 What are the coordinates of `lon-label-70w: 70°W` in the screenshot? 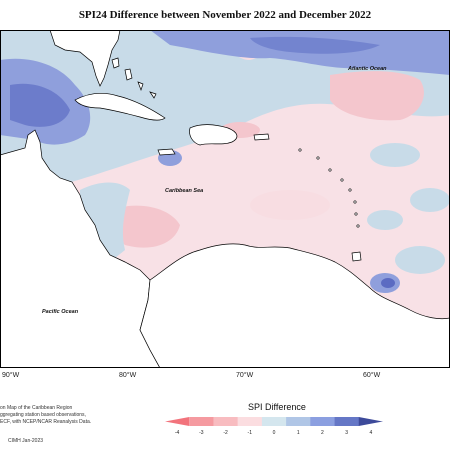 It's located at (245, 375).